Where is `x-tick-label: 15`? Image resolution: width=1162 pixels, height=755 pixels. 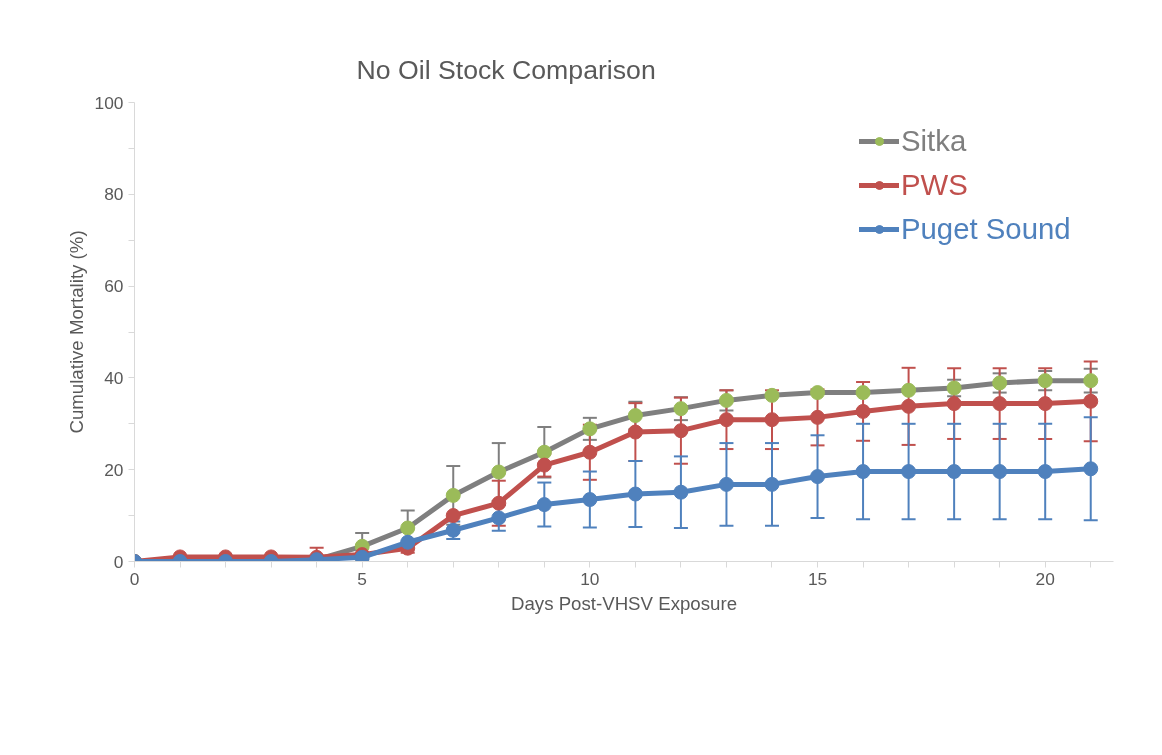 x-tick-label: 15 is located at coordinates (817, 578).